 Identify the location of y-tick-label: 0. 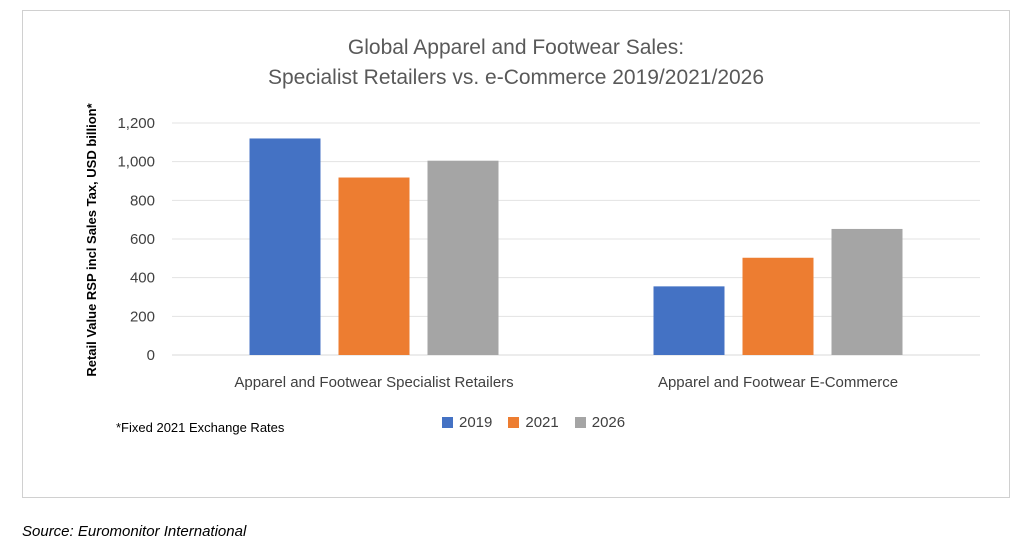
(151, 355).